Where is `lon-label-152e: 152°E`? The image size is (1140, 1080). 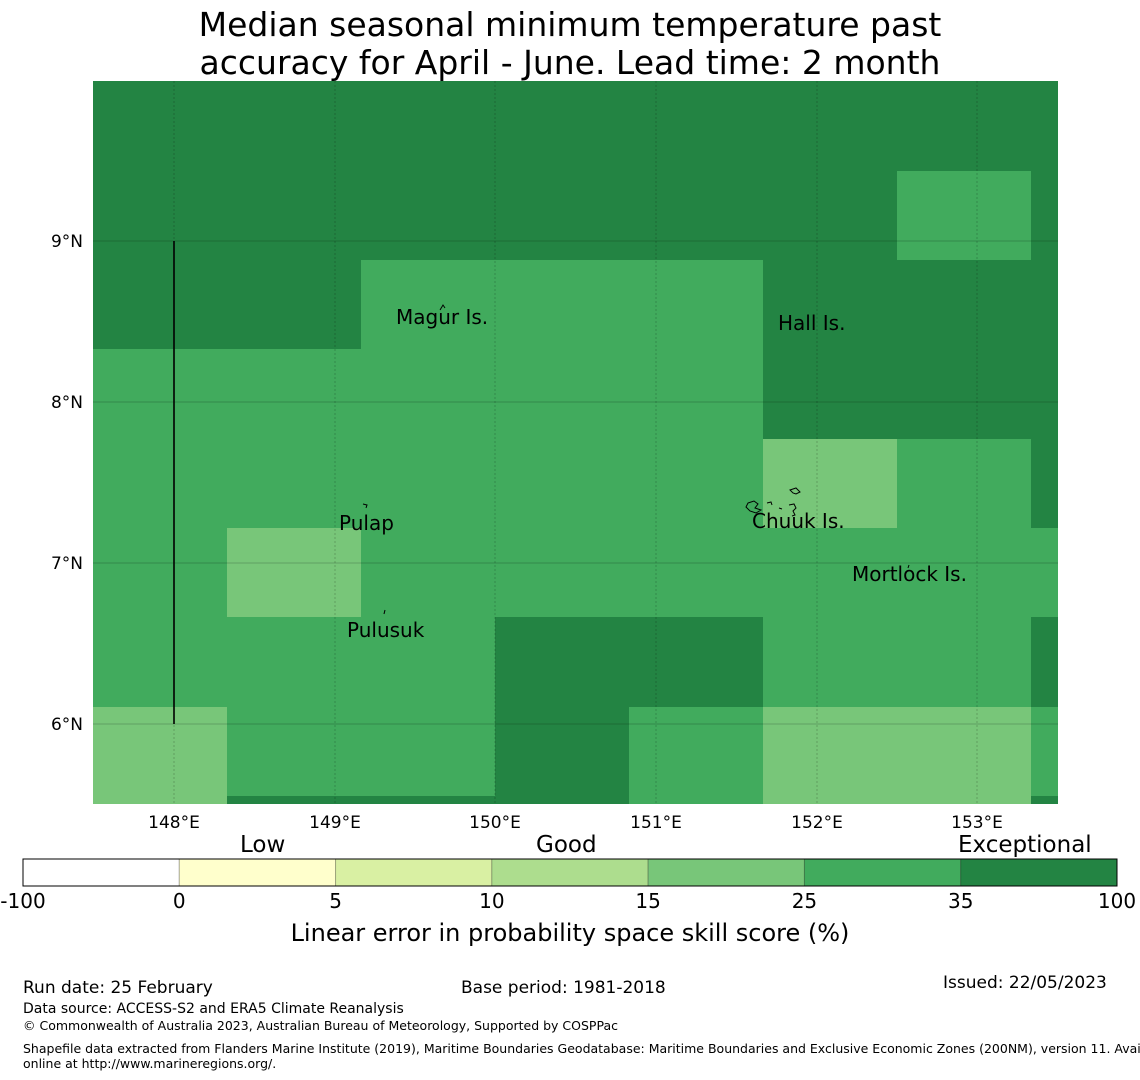
lon-label-152e: 152°E is located at coordinates (817, 823).